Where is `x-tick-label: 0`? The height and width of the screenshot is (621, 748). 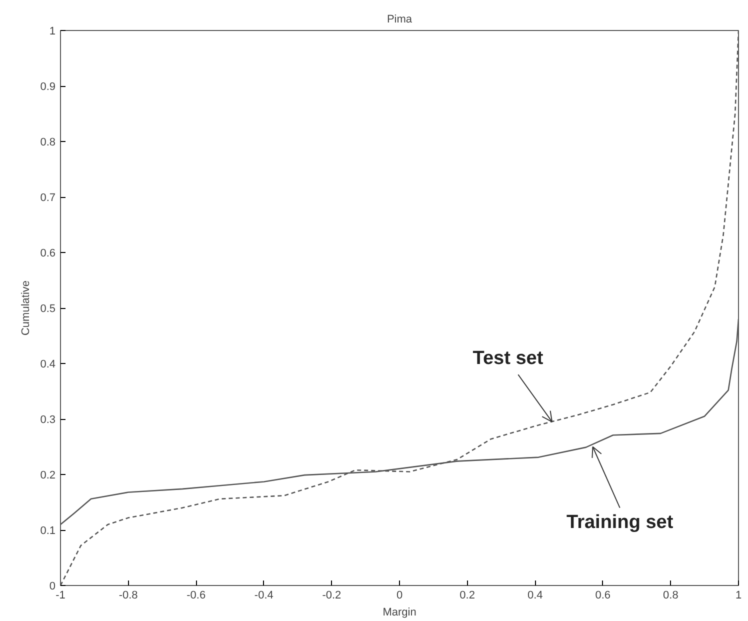
x-tick-label: 0 is located at coordinates (399, 596).